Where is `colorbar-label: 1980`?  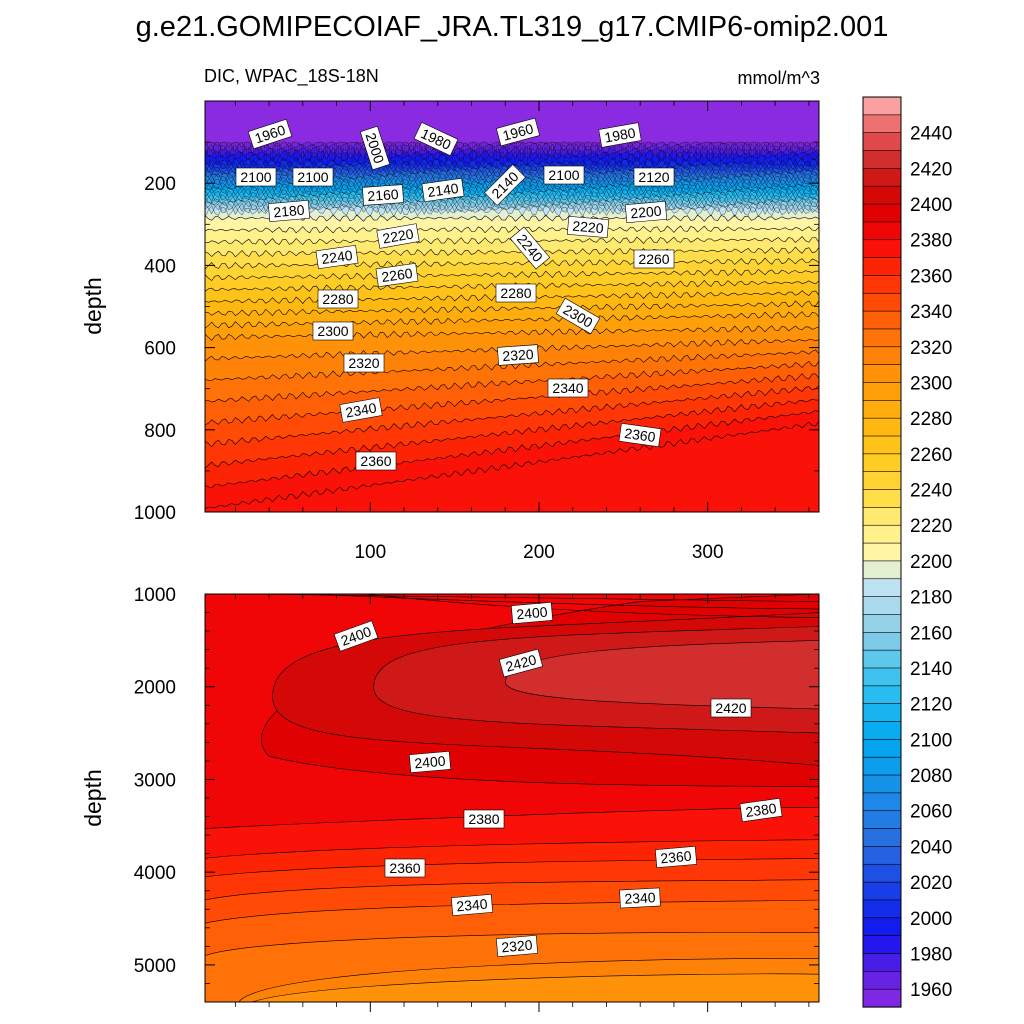 colorbar-label: 1980 is located at coordinates (931, 955).